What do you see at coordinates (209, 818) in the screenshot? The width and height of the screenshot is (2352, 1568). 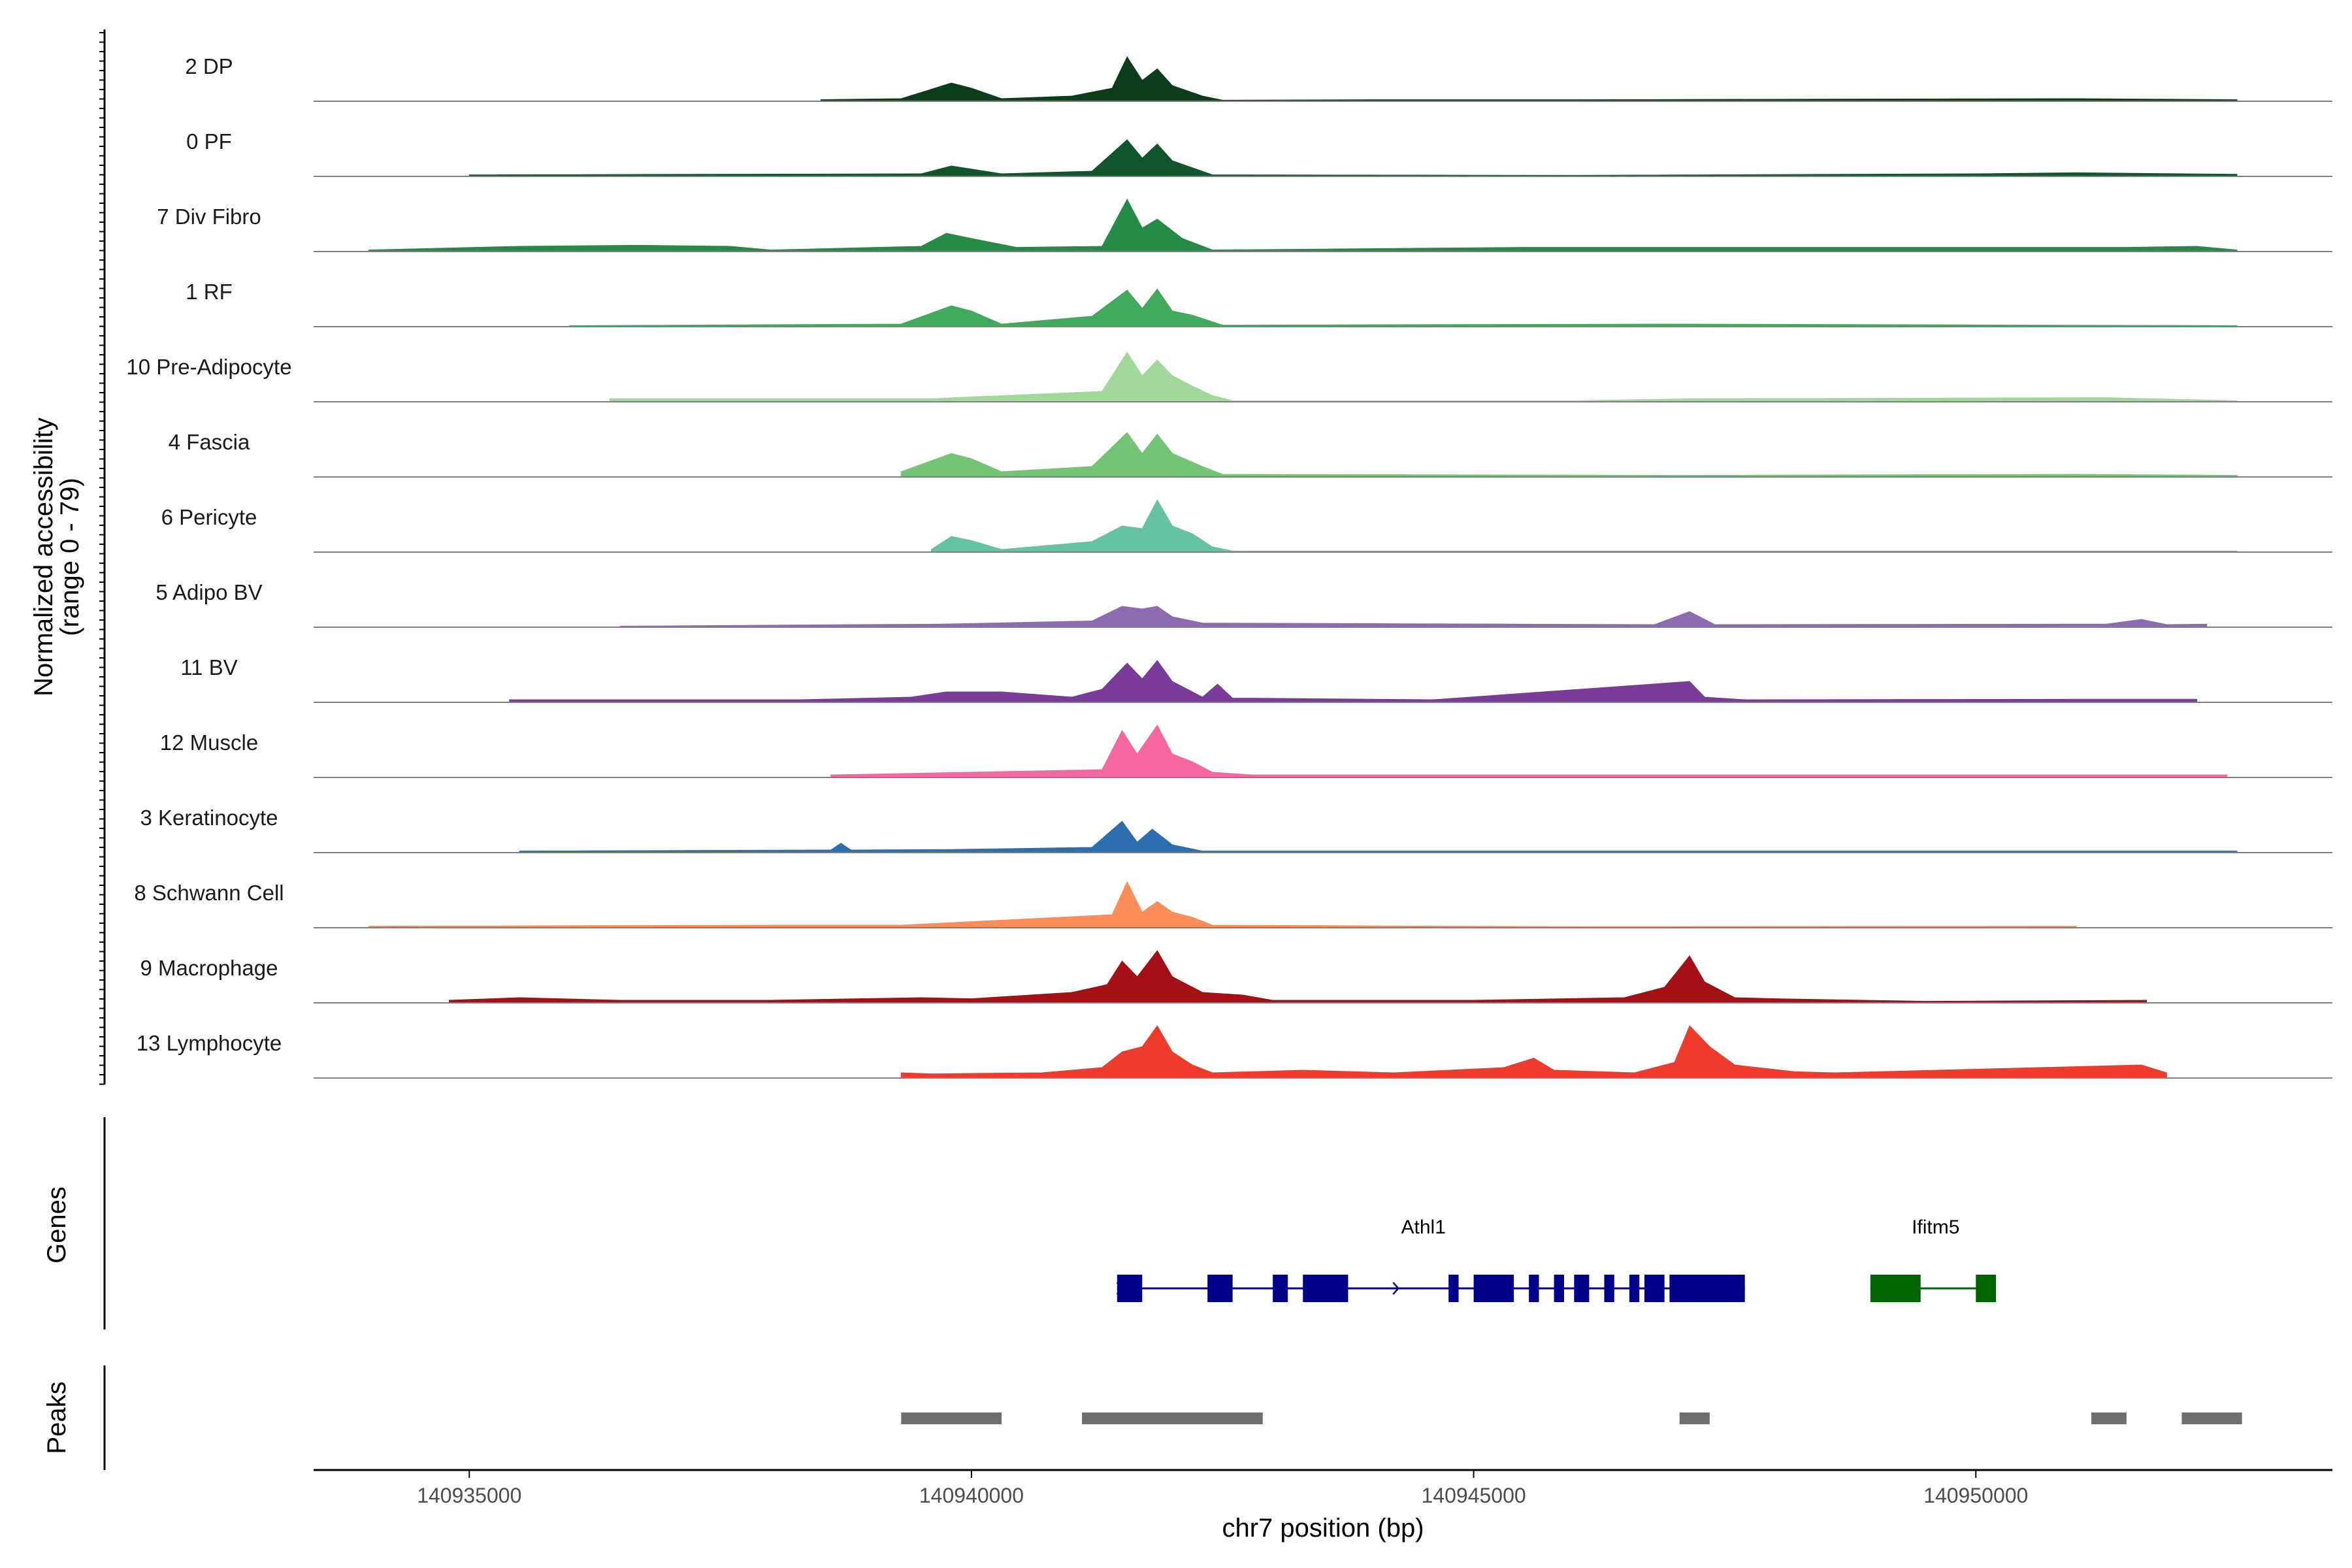 I see `track-label: 3 Keratinocyte` at bounding box center [209, 818].